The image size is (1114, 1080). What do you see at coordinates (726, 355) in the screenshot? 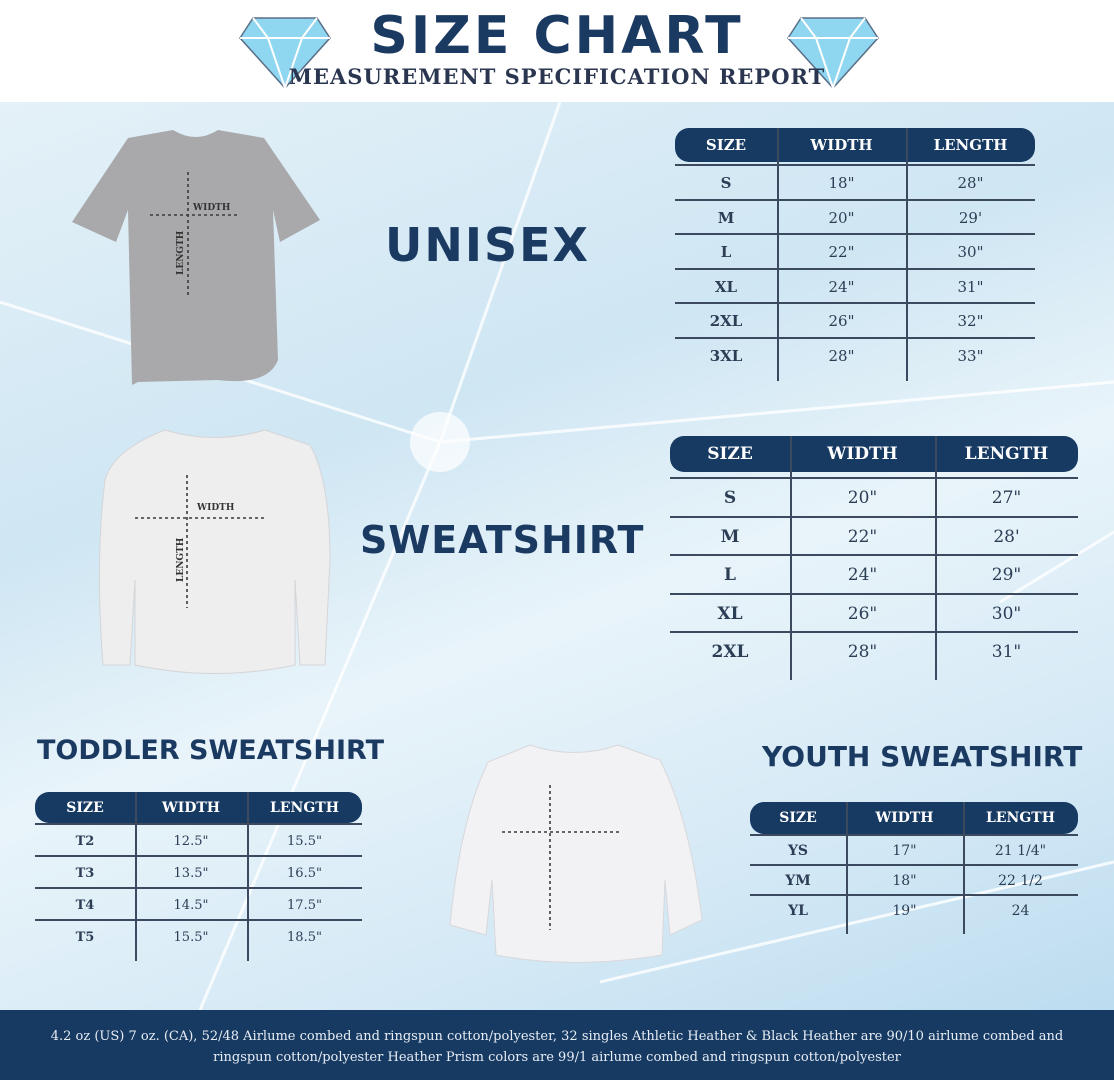
I see `size-cell: 3XL` at bounding box center [726, 355].